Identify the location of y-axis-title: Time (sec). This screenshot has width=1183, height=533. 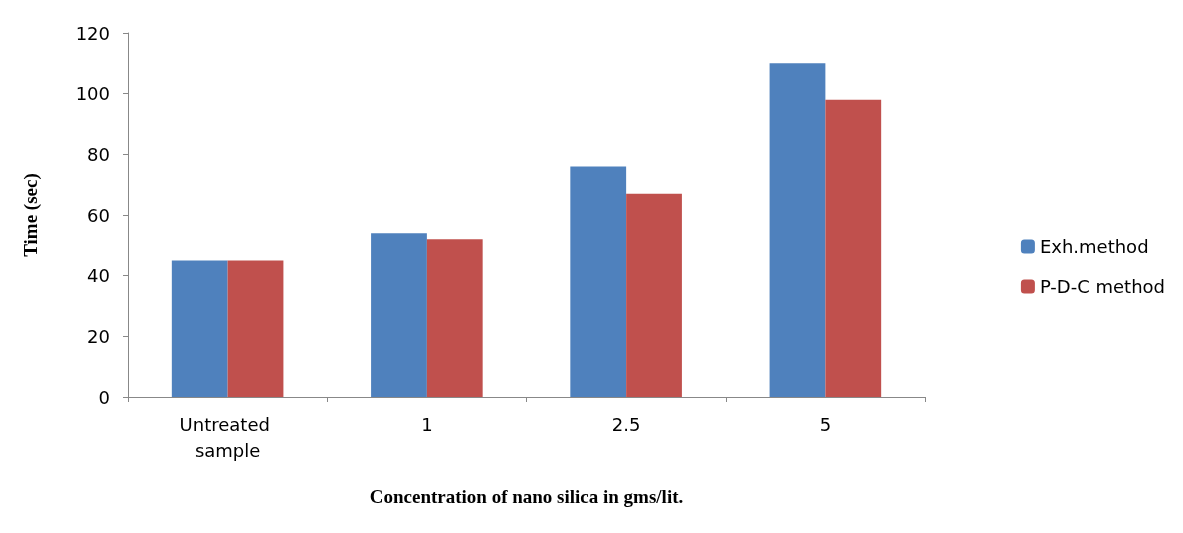
(31, 215).